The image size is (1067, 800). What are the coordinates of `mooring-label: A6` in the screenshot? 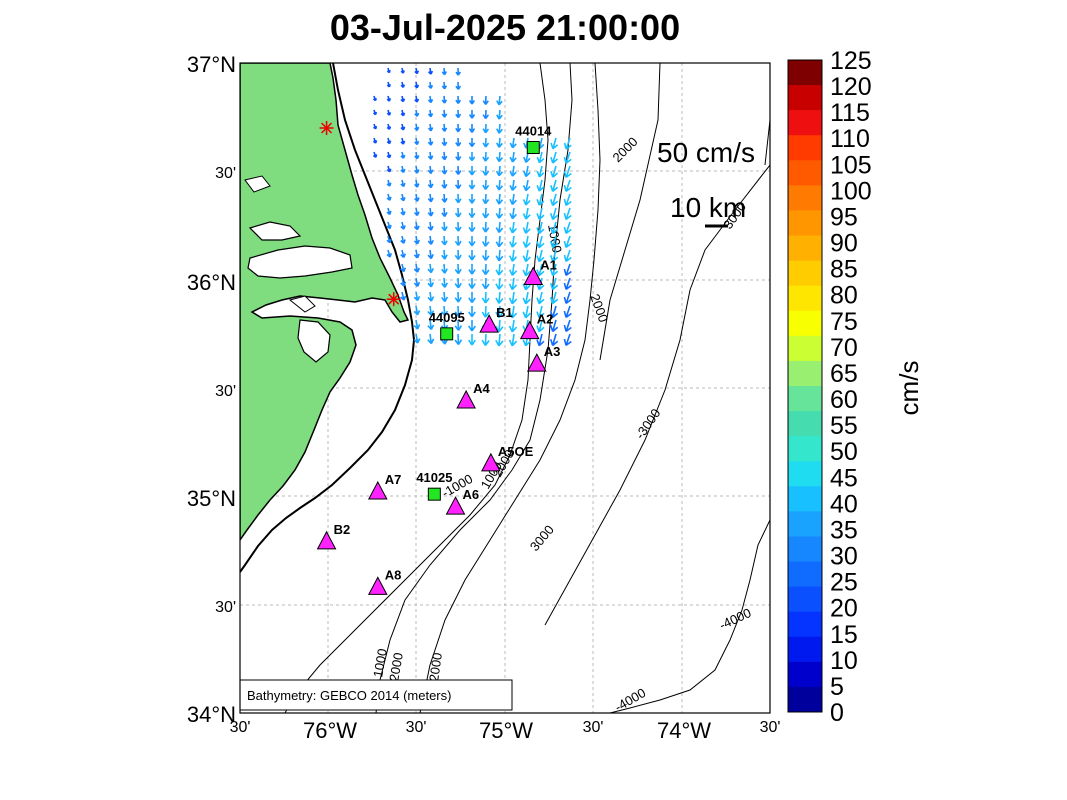 It's located at (471, 494).